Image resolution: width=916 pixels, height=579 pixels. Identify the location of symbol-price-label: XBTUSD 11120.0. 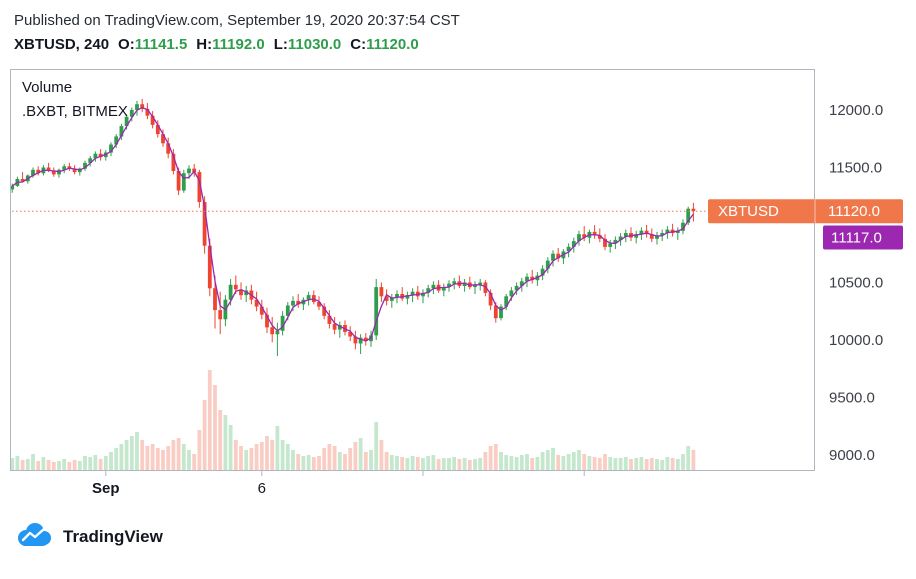
(805, 211).